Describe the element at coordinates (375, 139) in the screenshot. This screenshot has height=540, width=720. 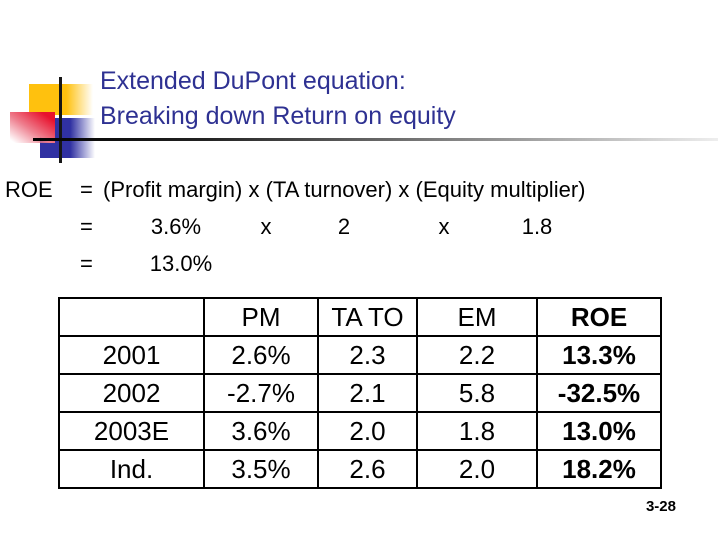
I see `title-underline` at that location.